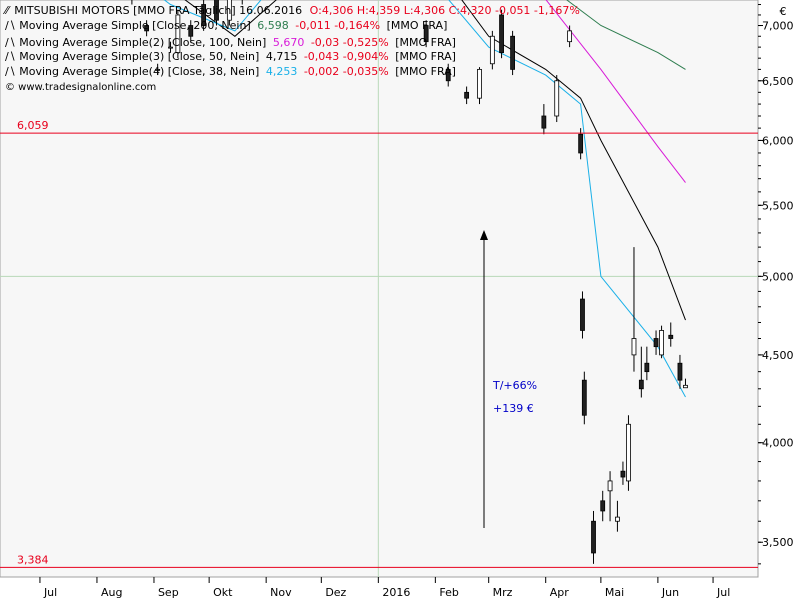 This screenshot has width=800, height=600. What do you see at coordinates (346, 56) in the screenshot?
I see `legend-change-ma50: -0,043 -0,904%` at bounding box center [346, 56].